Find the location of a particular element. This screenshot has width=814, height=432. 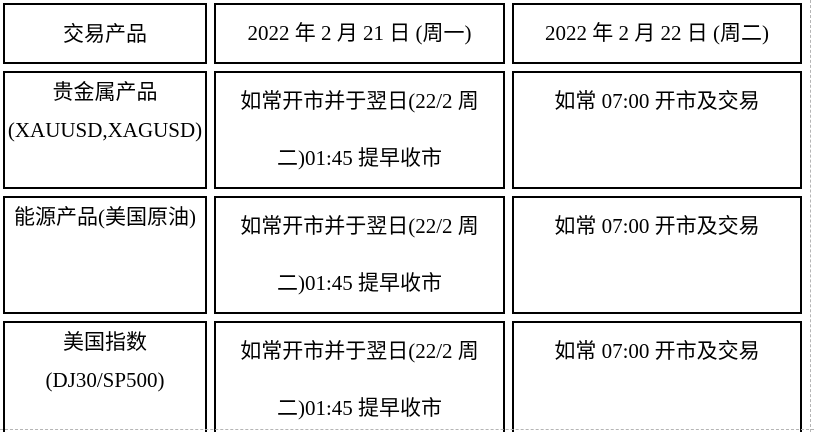

product-symbols: (XAUUSD,XAGUSD) is located at coordinates (105, 130).